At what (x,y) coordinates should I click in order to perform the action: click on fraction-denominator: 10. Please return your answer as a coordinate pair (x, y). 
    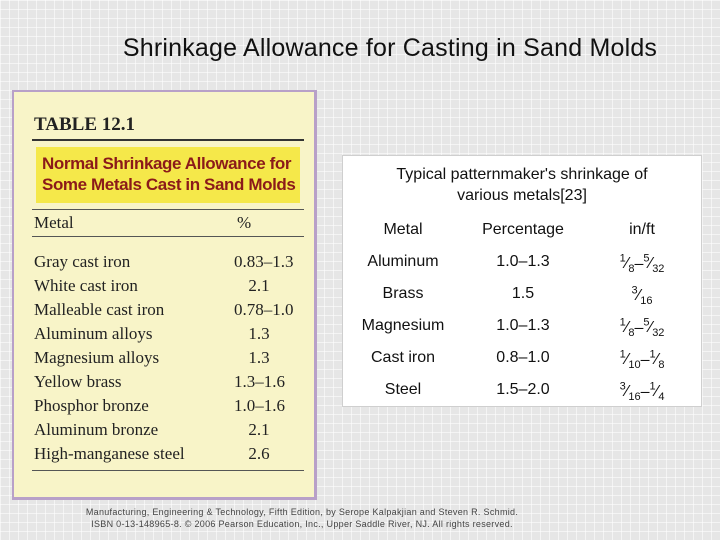
    Looking at the image, I should click on (634, 365).